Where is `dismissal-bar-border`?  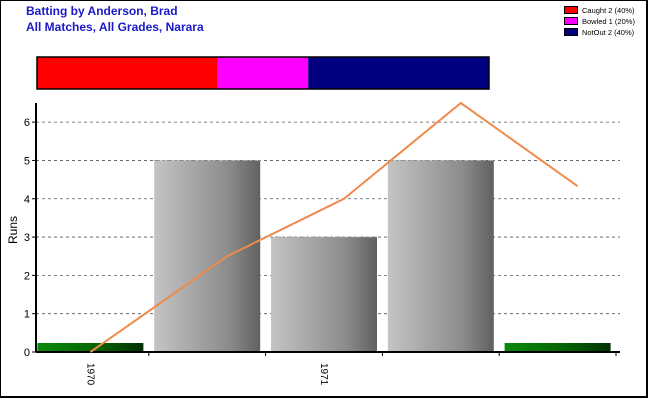 dismissal-bar-border is located at coordinates (263, 73).